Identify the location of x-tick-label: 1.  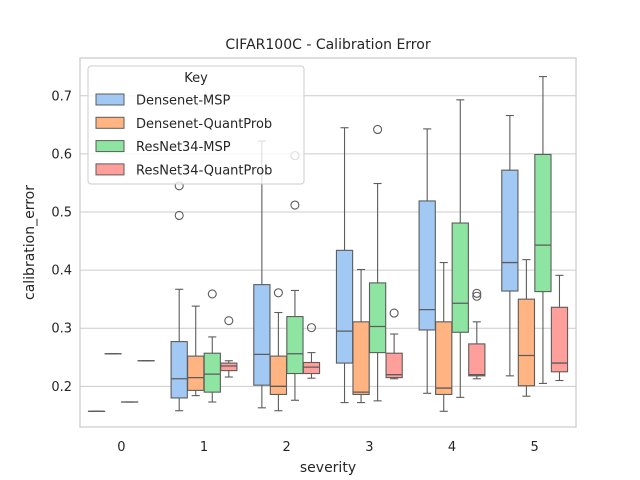
(204, 447).